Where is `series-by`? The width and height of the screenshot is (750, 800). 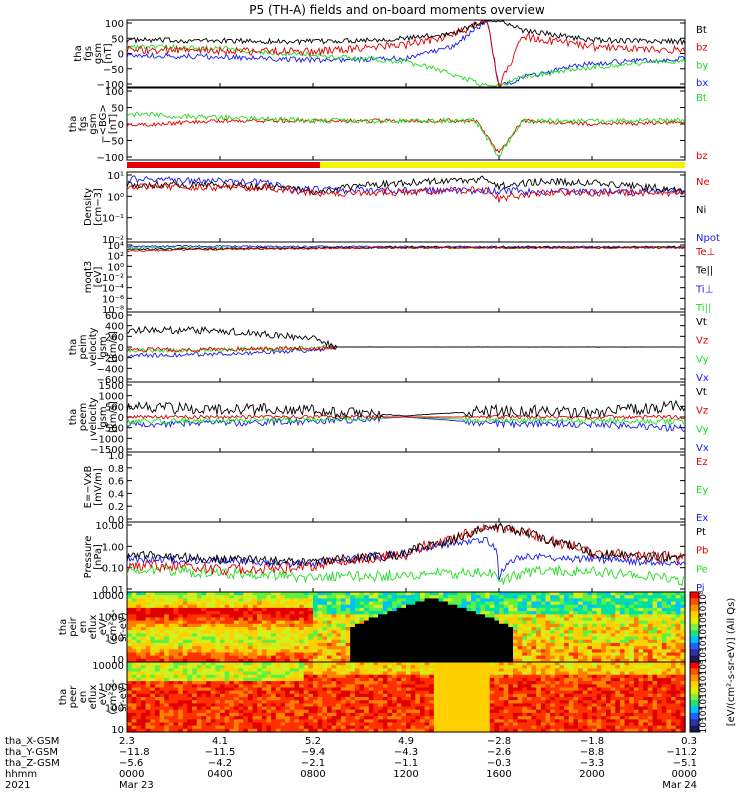 series-by is located at coordinates (406, 65).